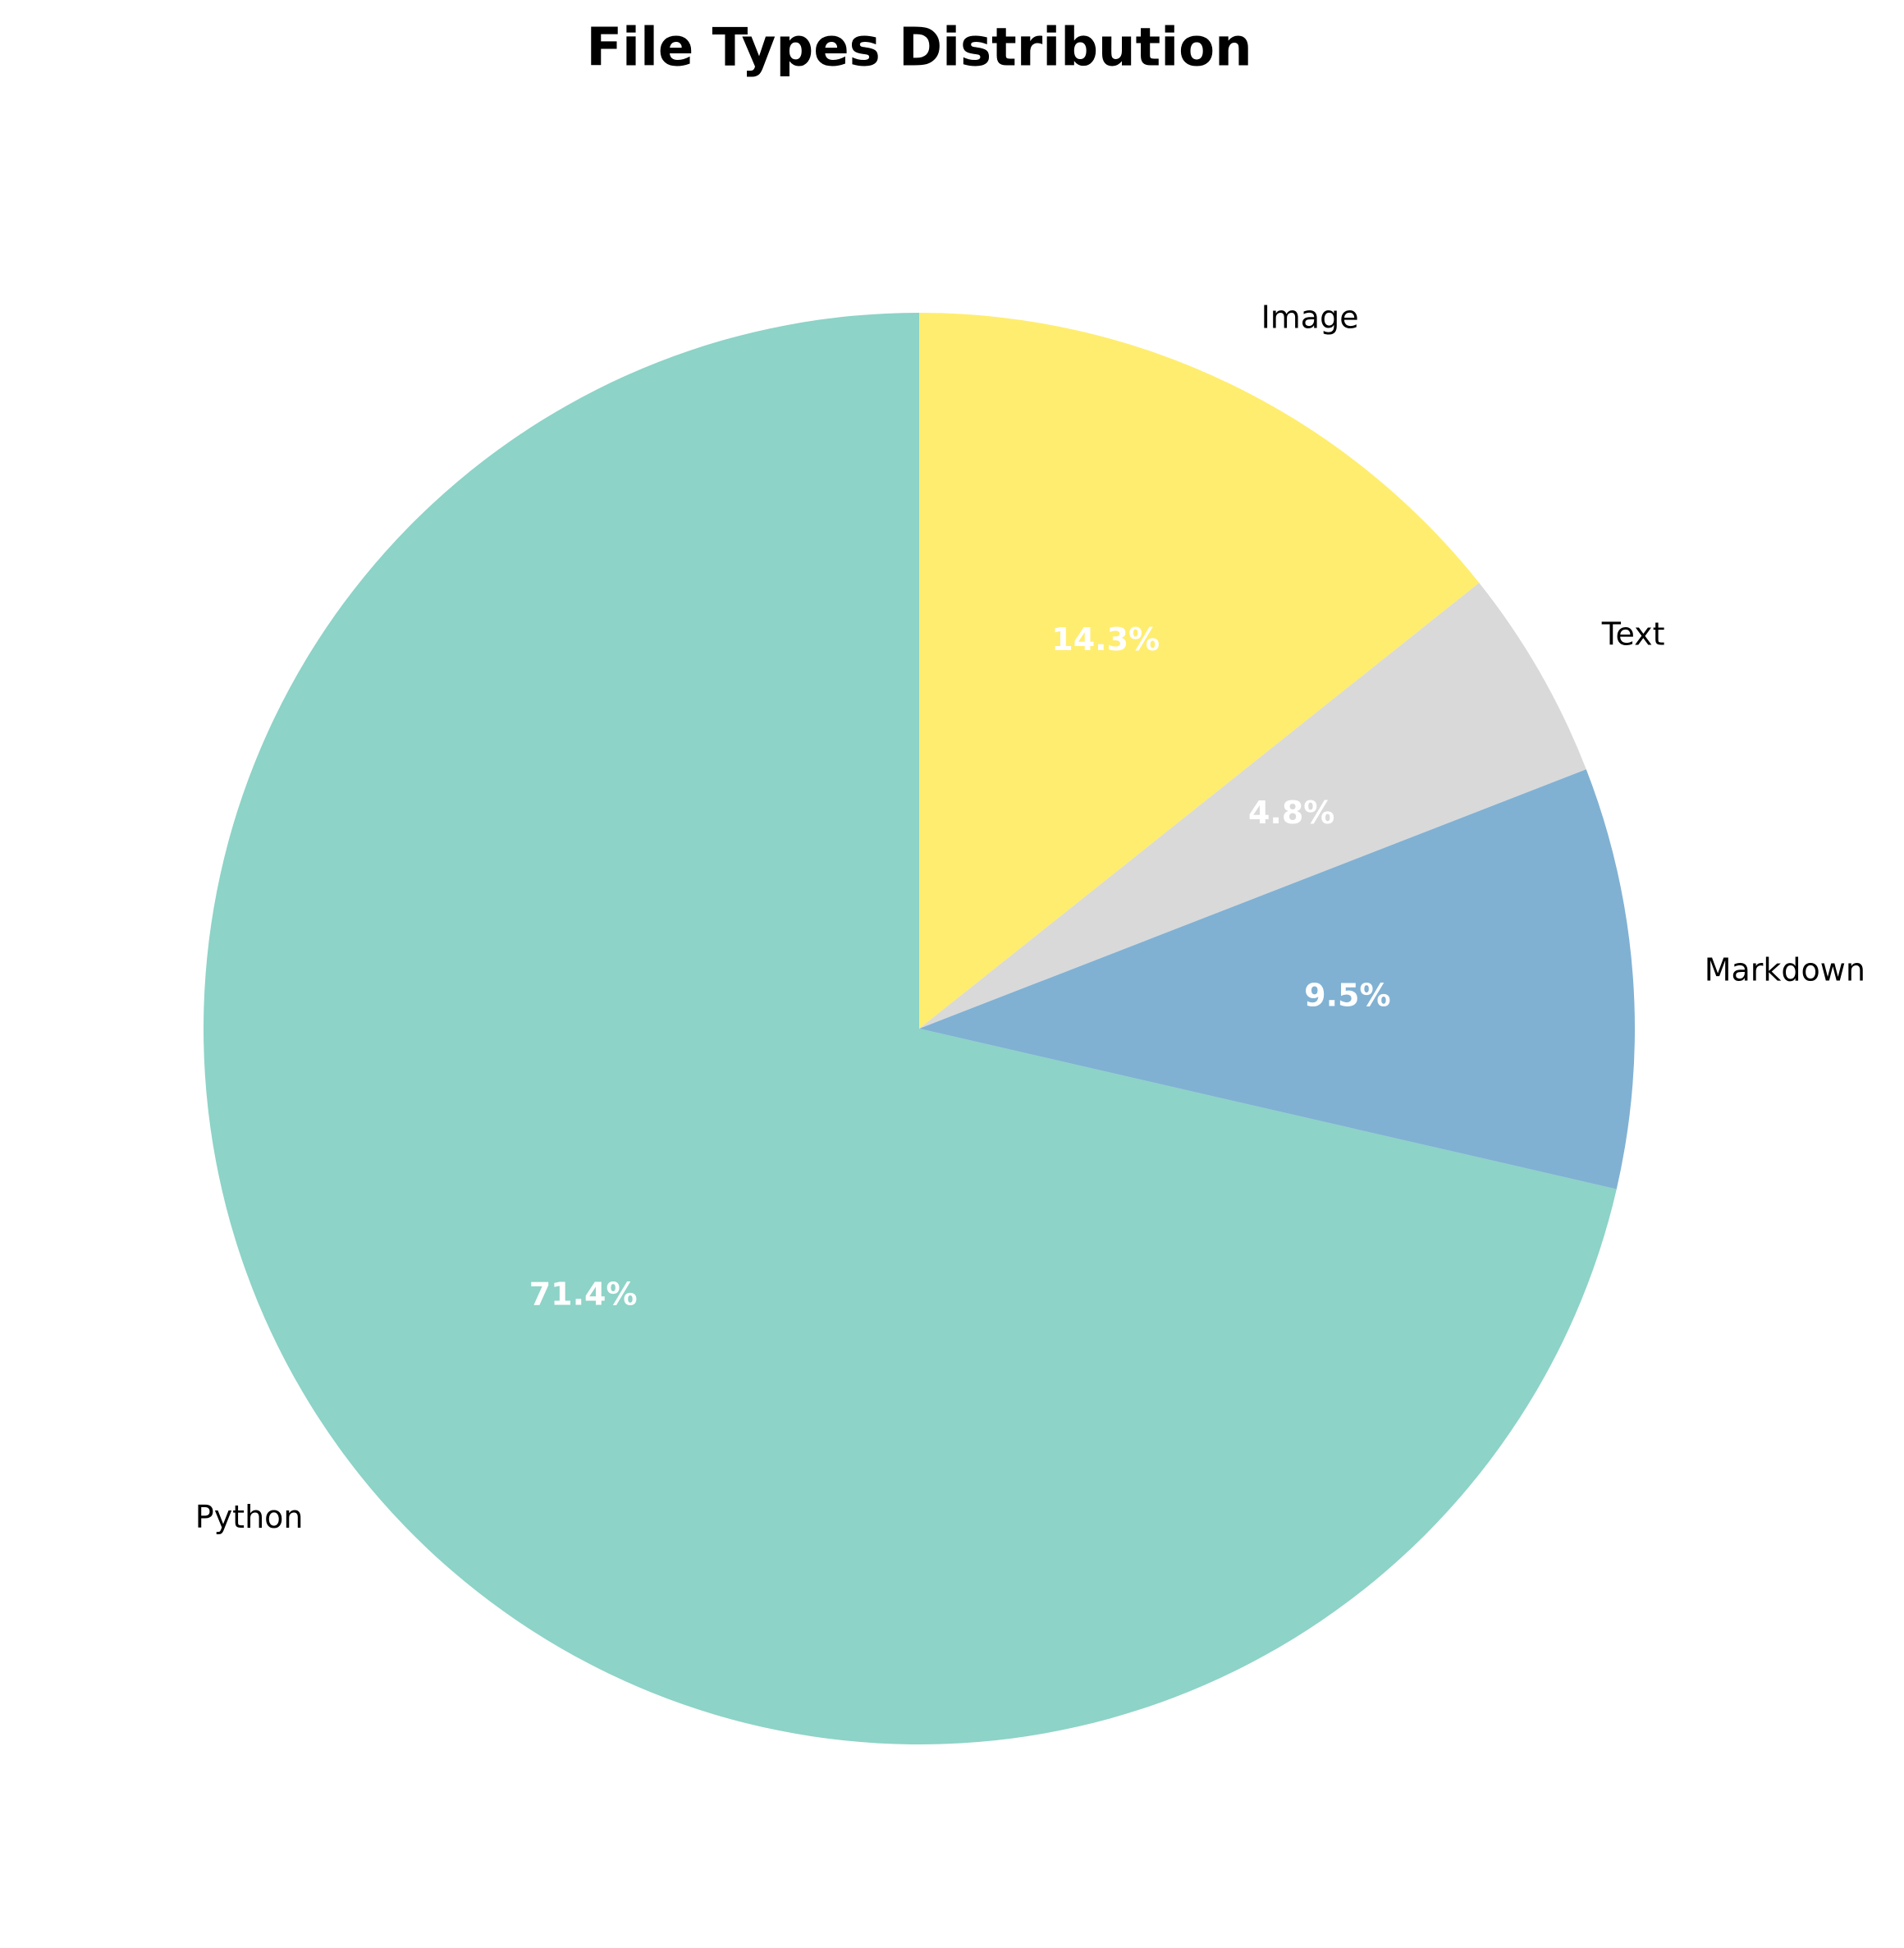 Image resolution: width=1904 pixels, height=1948 pixels. Describe the element at coordinates (919, 49) in the screenshot. I see `chart-title: File Types Distribution` at that location.